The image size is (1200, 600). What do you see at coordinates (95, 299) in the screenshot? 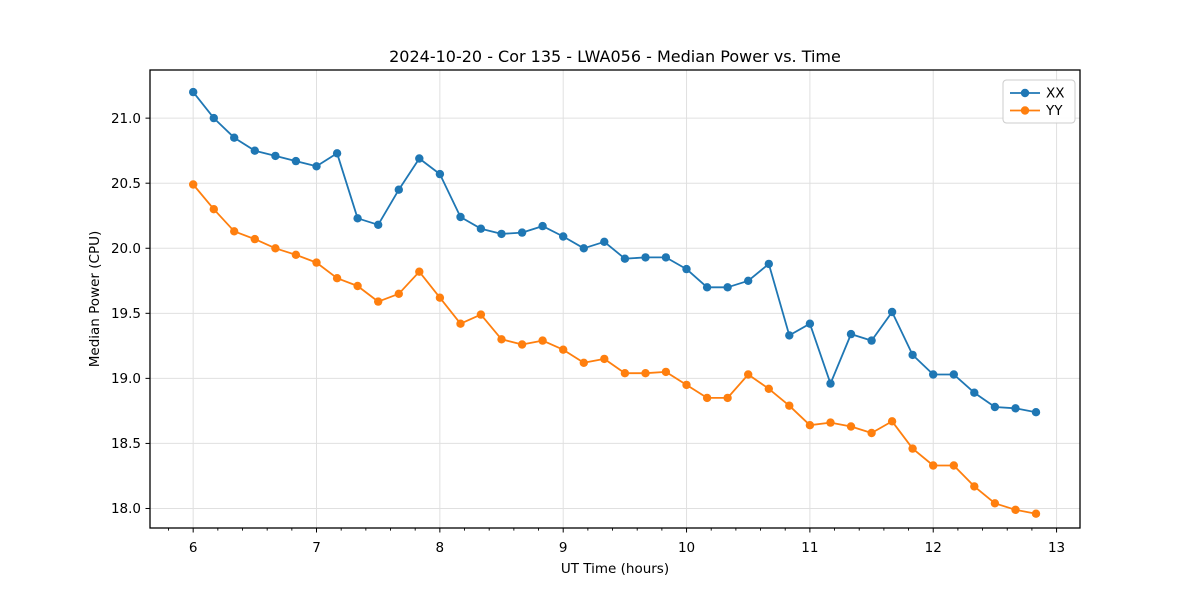
I see `y-axis-label: Median Power (CPU)` at bounding box center [95, 299].